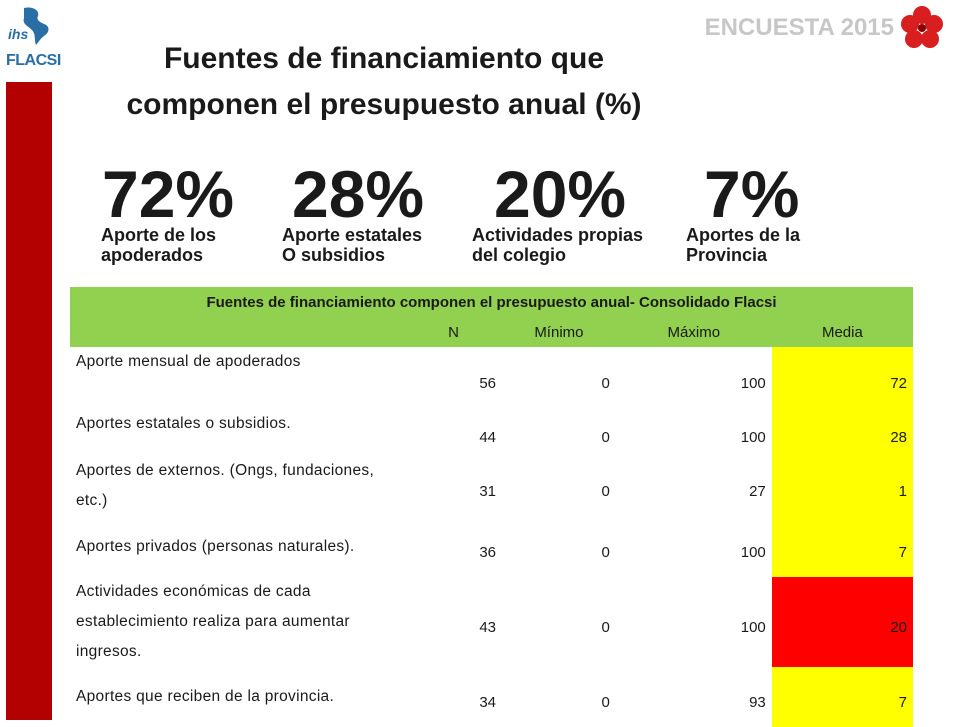 This screenshot has width=960, height=727. I want to click on header-n: N, so click(454, 332).